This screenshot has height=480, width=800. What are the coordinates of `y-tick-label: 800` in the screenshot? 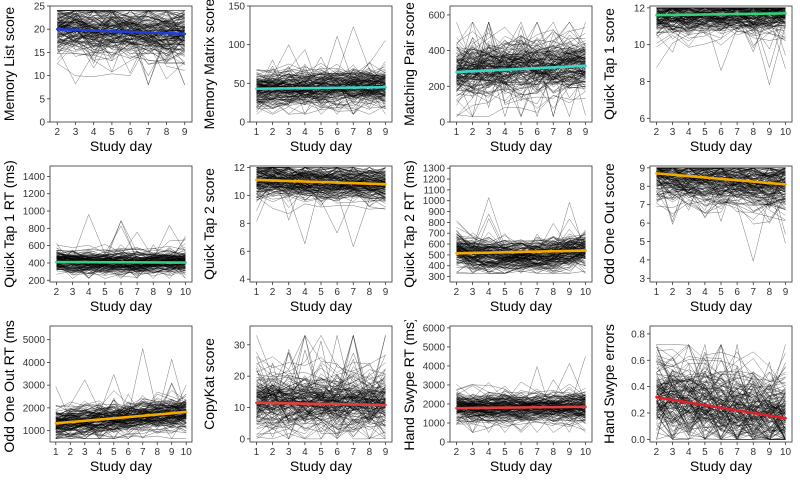 It's located at (436, 223).